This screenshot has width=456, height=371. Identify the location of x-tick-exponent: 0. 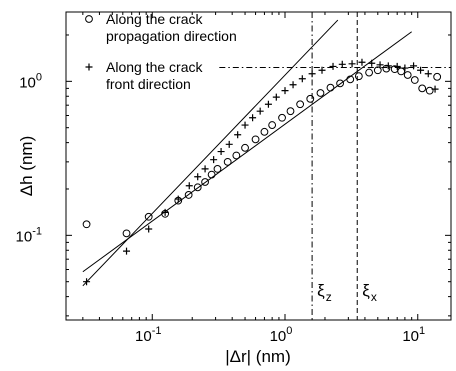
(289, 331).